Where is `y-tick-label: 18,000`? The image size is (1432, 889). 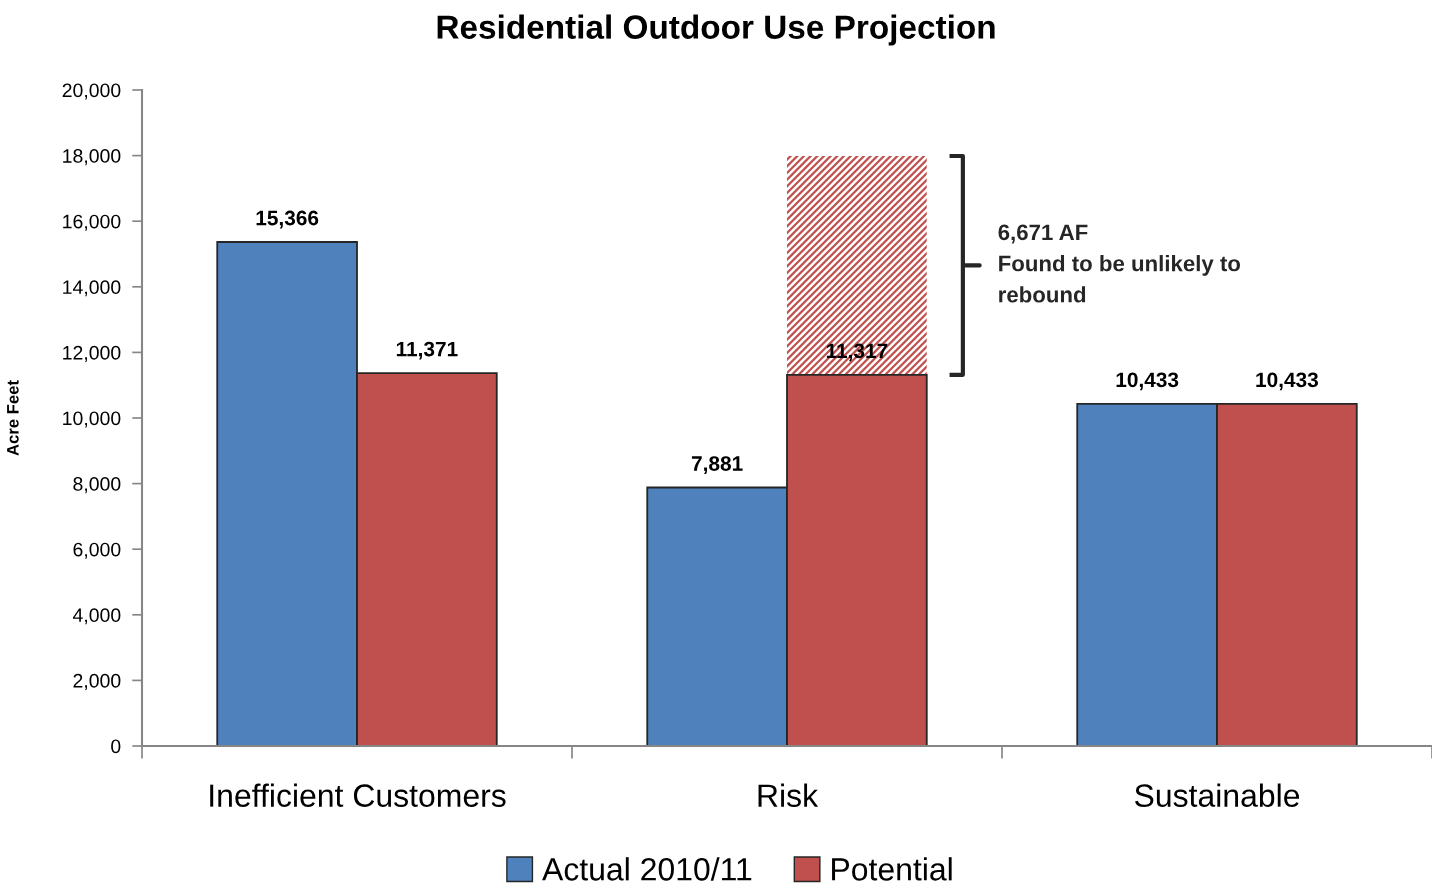 y-tick-label: 18,000 is located at coordinates (92, 157).